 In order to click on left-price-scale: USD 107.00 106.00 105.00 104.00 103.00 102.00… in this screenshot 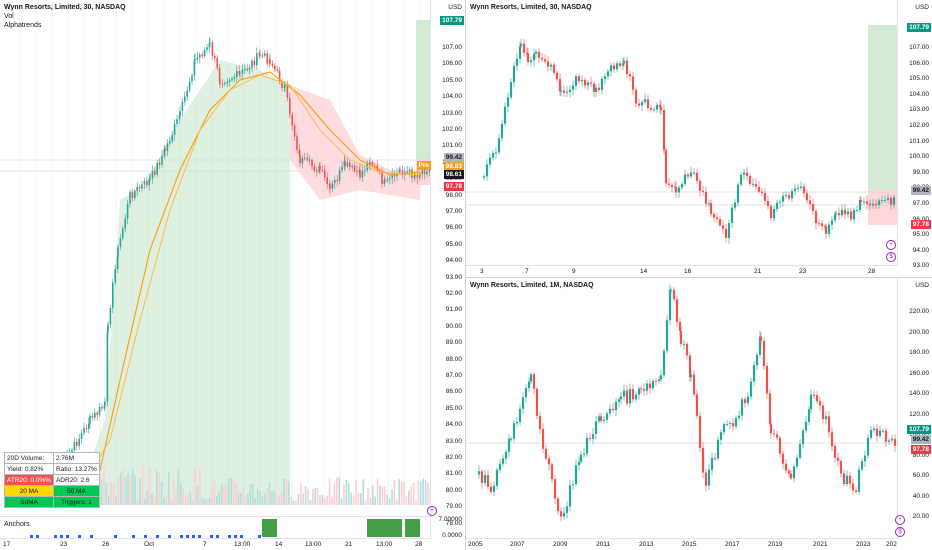, I will do `click(447, 275)`.